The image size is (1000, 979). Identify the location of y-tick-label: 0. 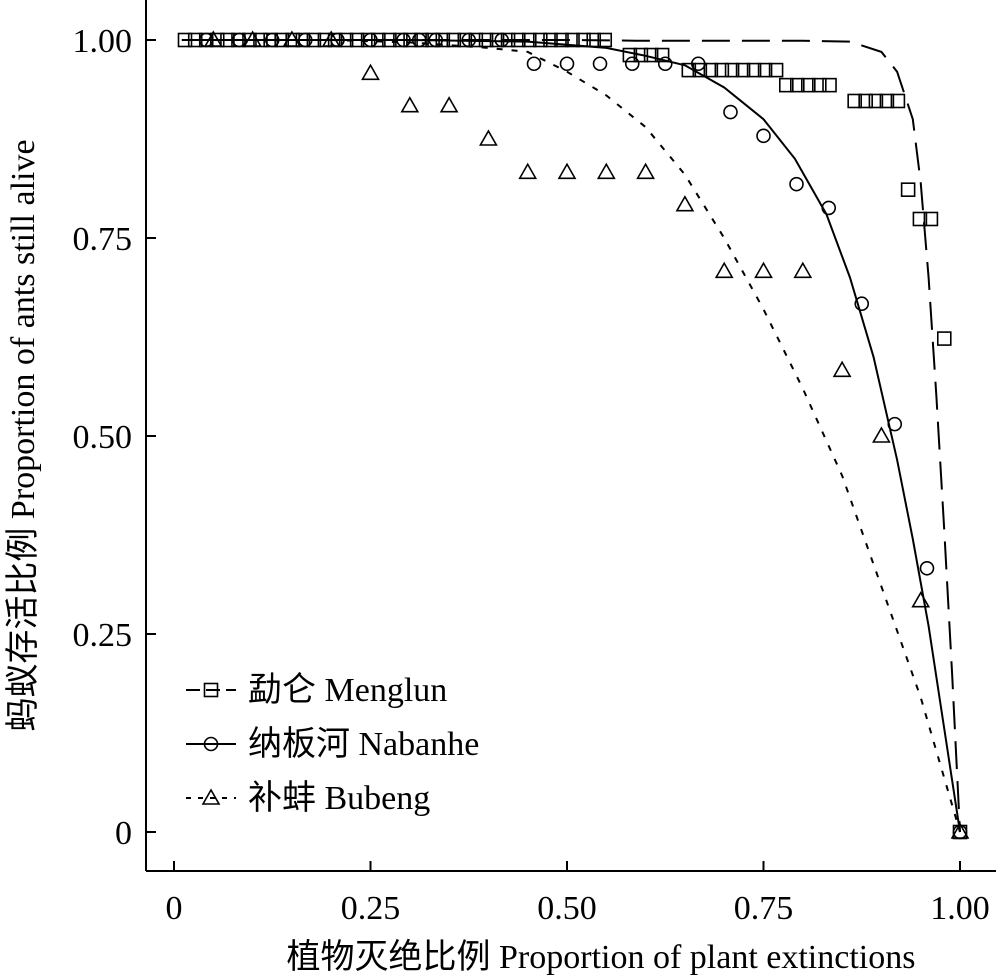
(123, 833).